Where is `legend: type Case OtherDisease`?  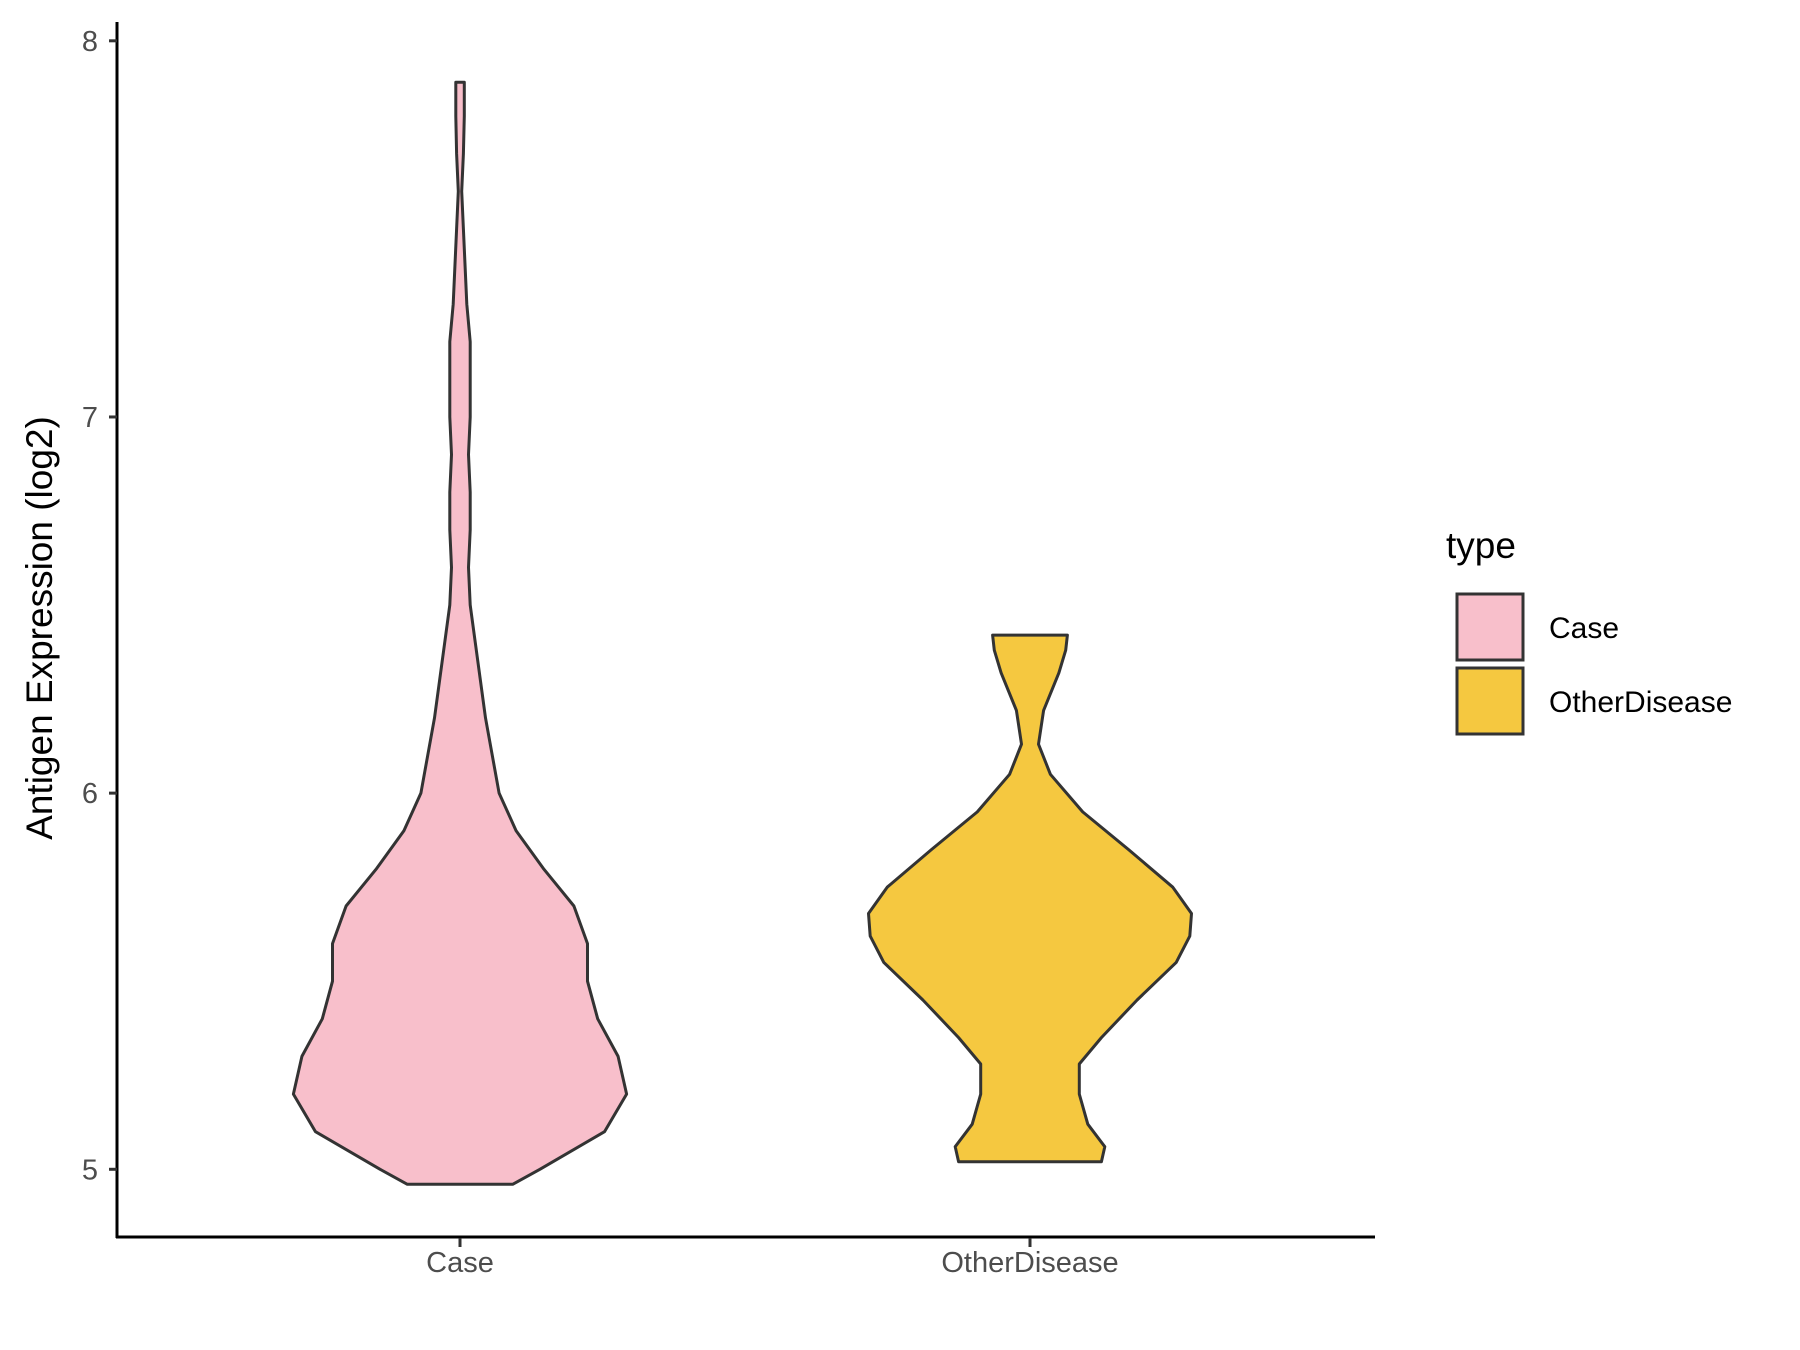
legend: type Case OtherDisease is located at coordinates (1589, 630).